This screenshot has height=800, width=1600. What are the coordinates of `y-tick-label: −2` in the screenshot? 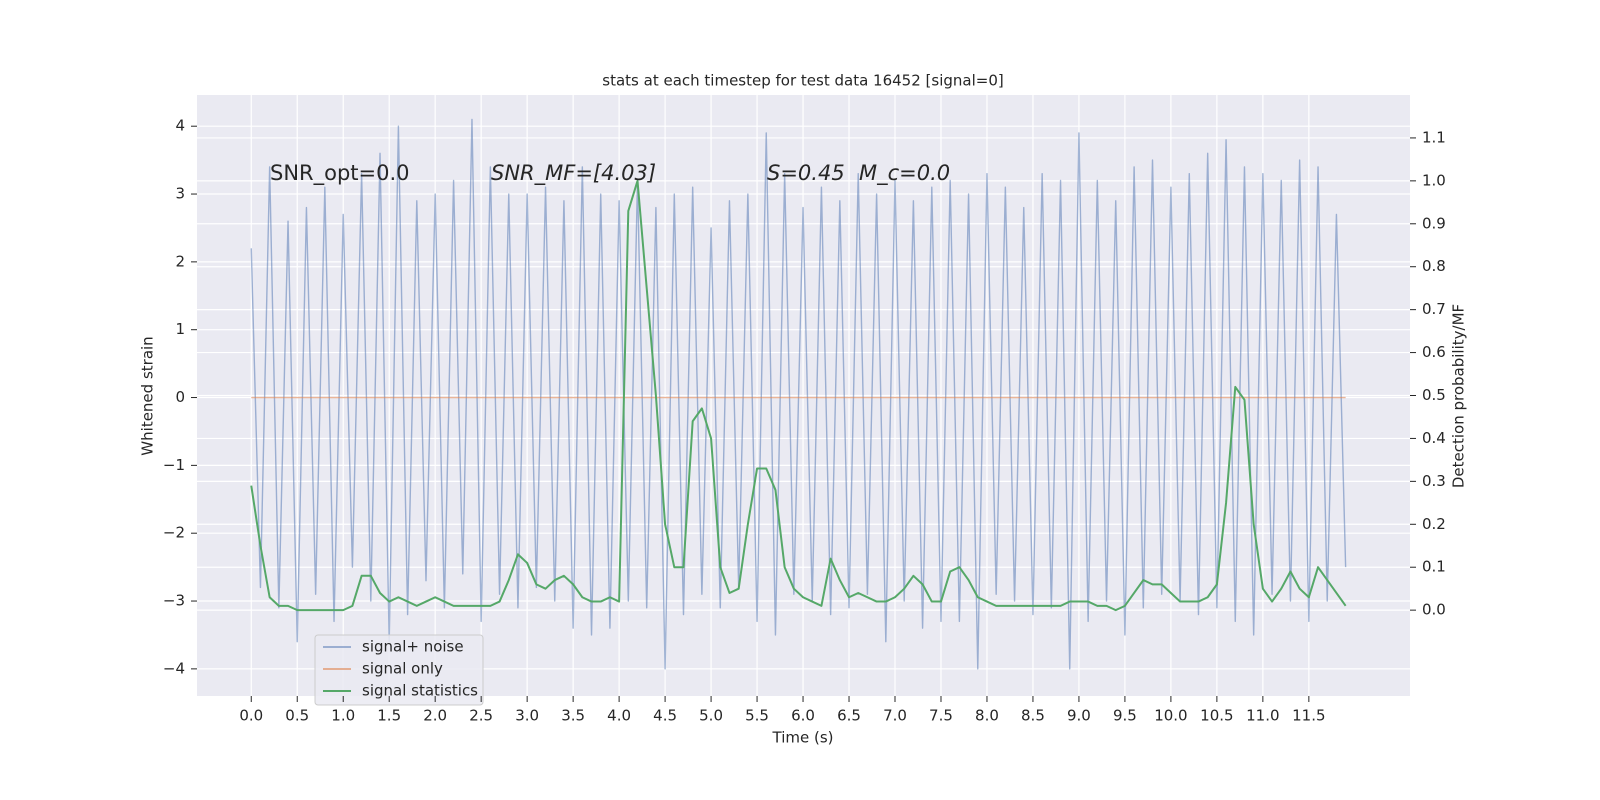 It's located at (174, 533).